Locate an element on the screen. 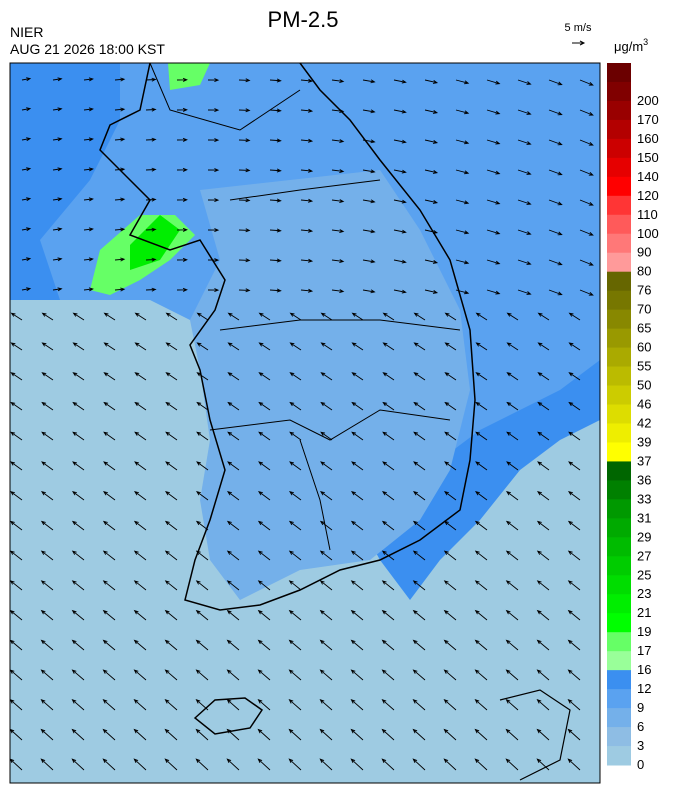 This screenshot has width=673, height=795. colorbar-label: 42 is located at coordinates (644, 422).